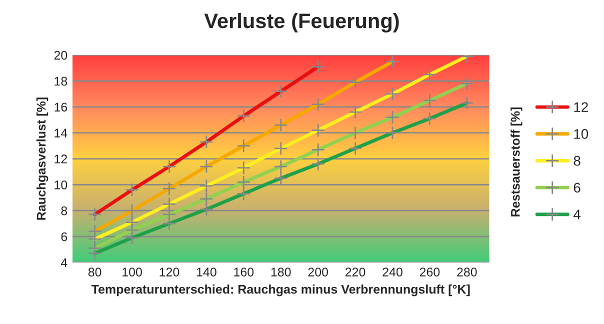 This screenshot has width=604, height=324. Describe the element at coordinates (280, 290) in the screenshot. I see `x-axis-title: Temperaturunterschied: Rauchgas minus Verbrennungsluft [°K]` at that location.